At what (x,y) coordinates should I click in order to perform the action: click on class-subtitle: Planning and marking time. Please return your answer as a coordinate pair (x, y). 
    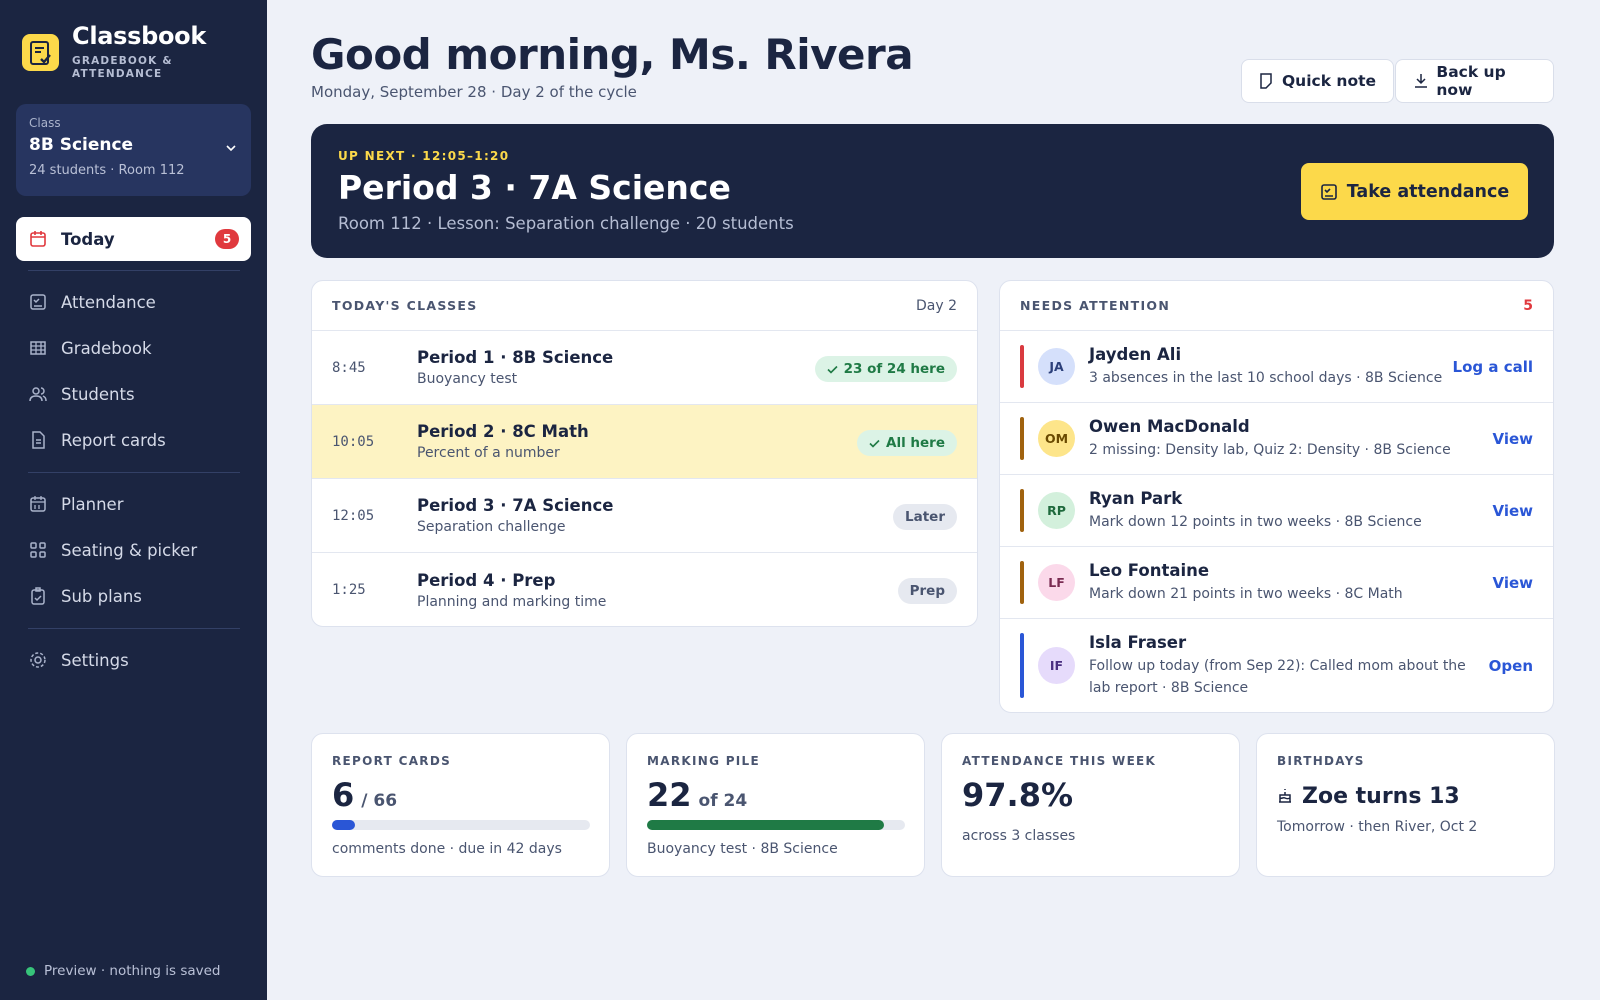
    Looking at the image, I should click on (512, 601).